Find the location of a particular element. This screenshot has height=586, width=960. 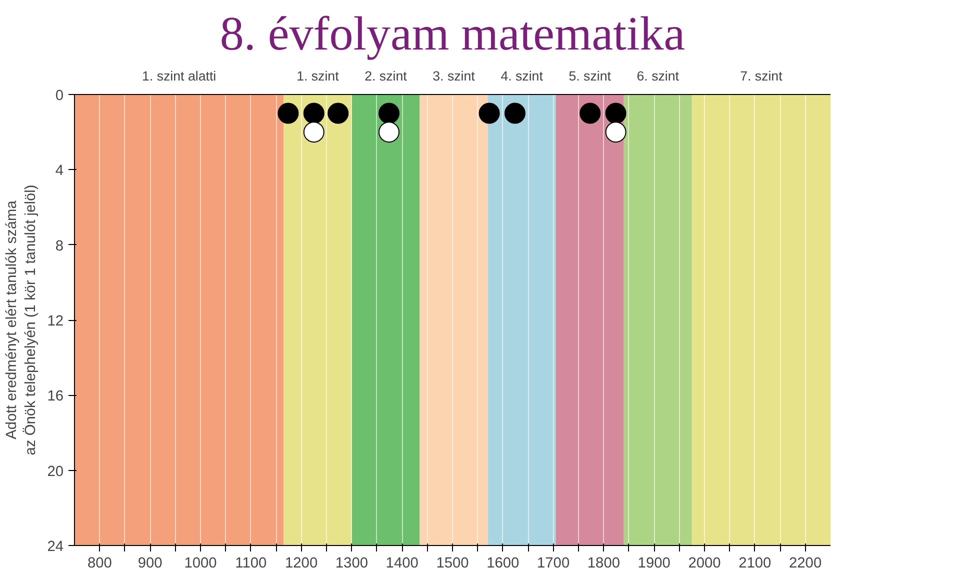

y-tick-label: 4 is located at coordinates (59, 171).